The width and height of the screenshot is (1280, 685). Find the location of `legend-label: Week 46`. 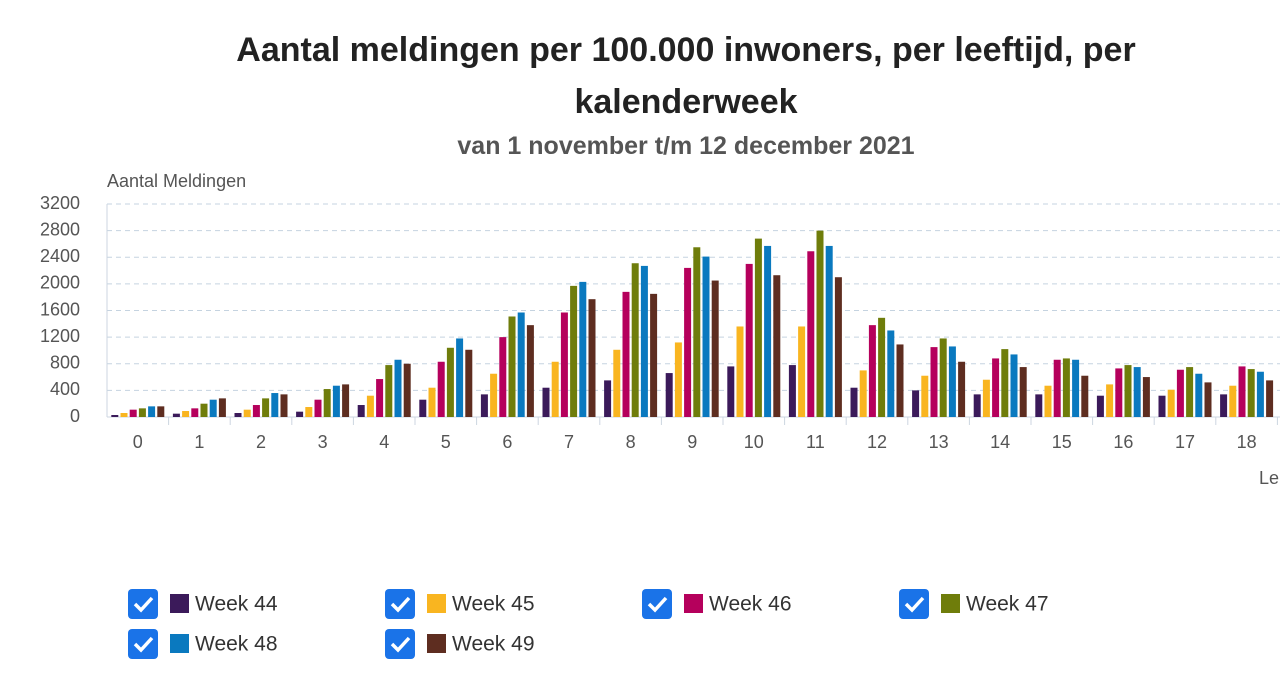

legend-label: Week 46 is located at coordinates (750, 604).